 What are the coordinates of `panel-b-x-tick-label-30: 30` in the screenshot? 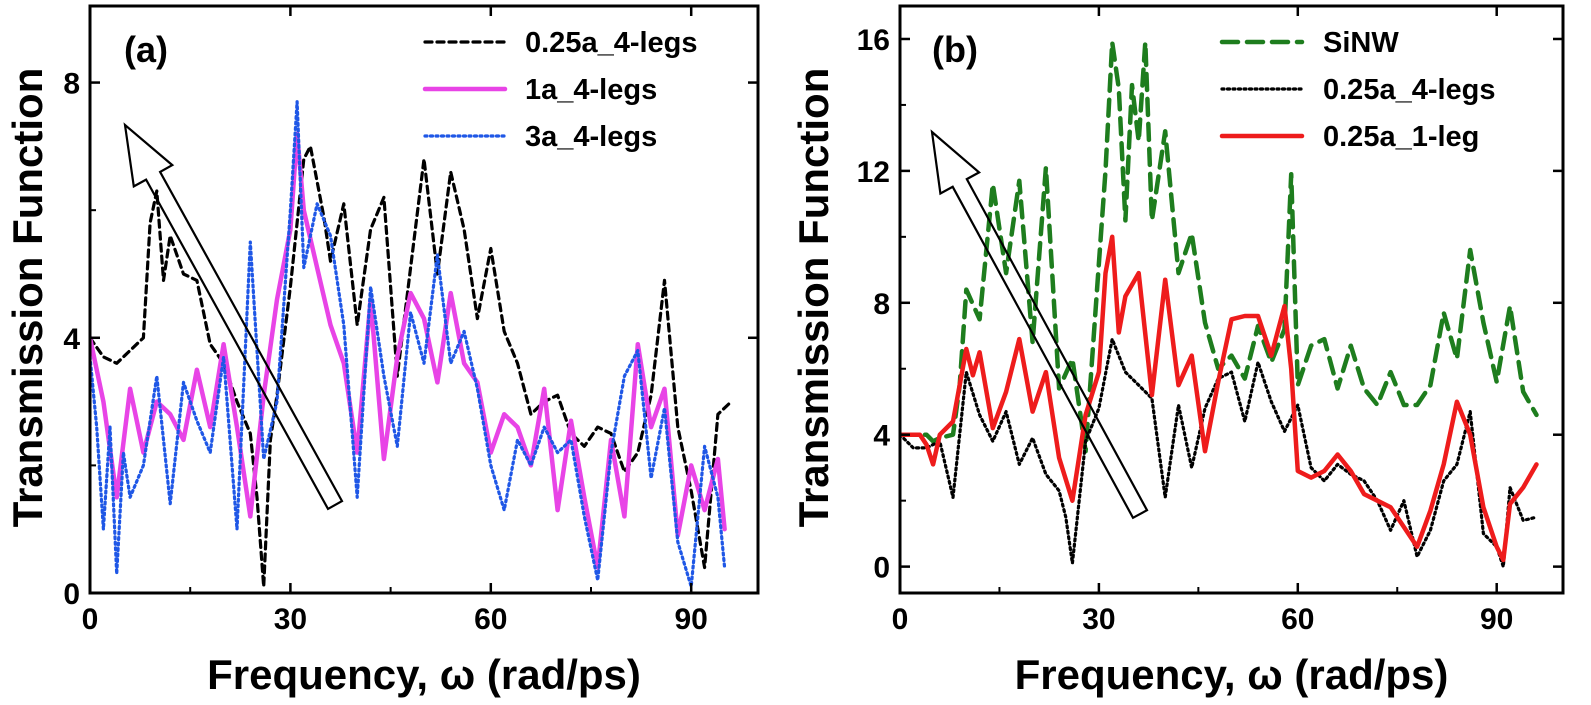 It's located at (1098, 619).